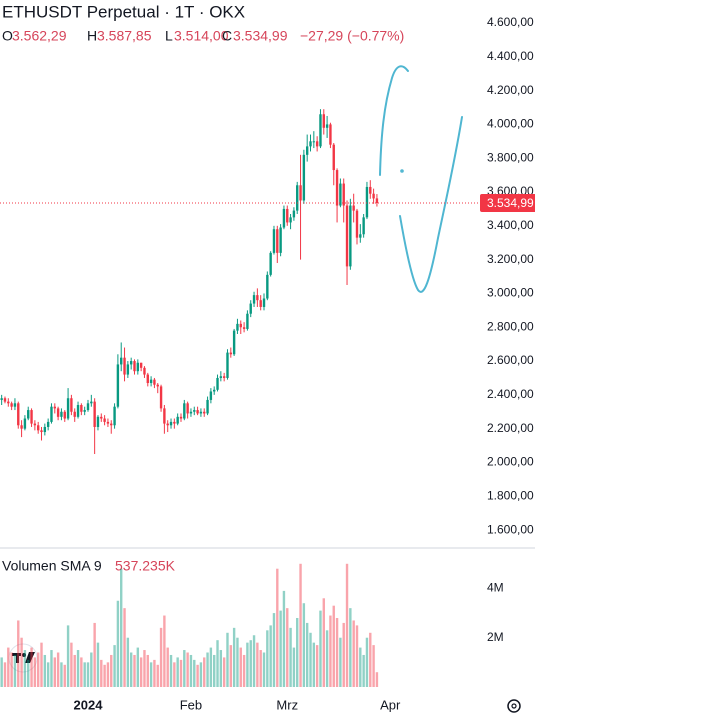  What do you see at coordinates (7, 36) in the screenshot?
I see `ohlc-letter: O` at bounding box center [7, 36].